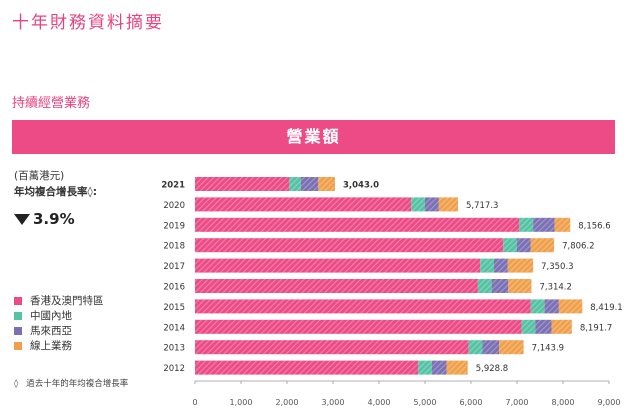 The image size is (640, 415). I want to click on data-label: 7,314.2, so click(555, 288).